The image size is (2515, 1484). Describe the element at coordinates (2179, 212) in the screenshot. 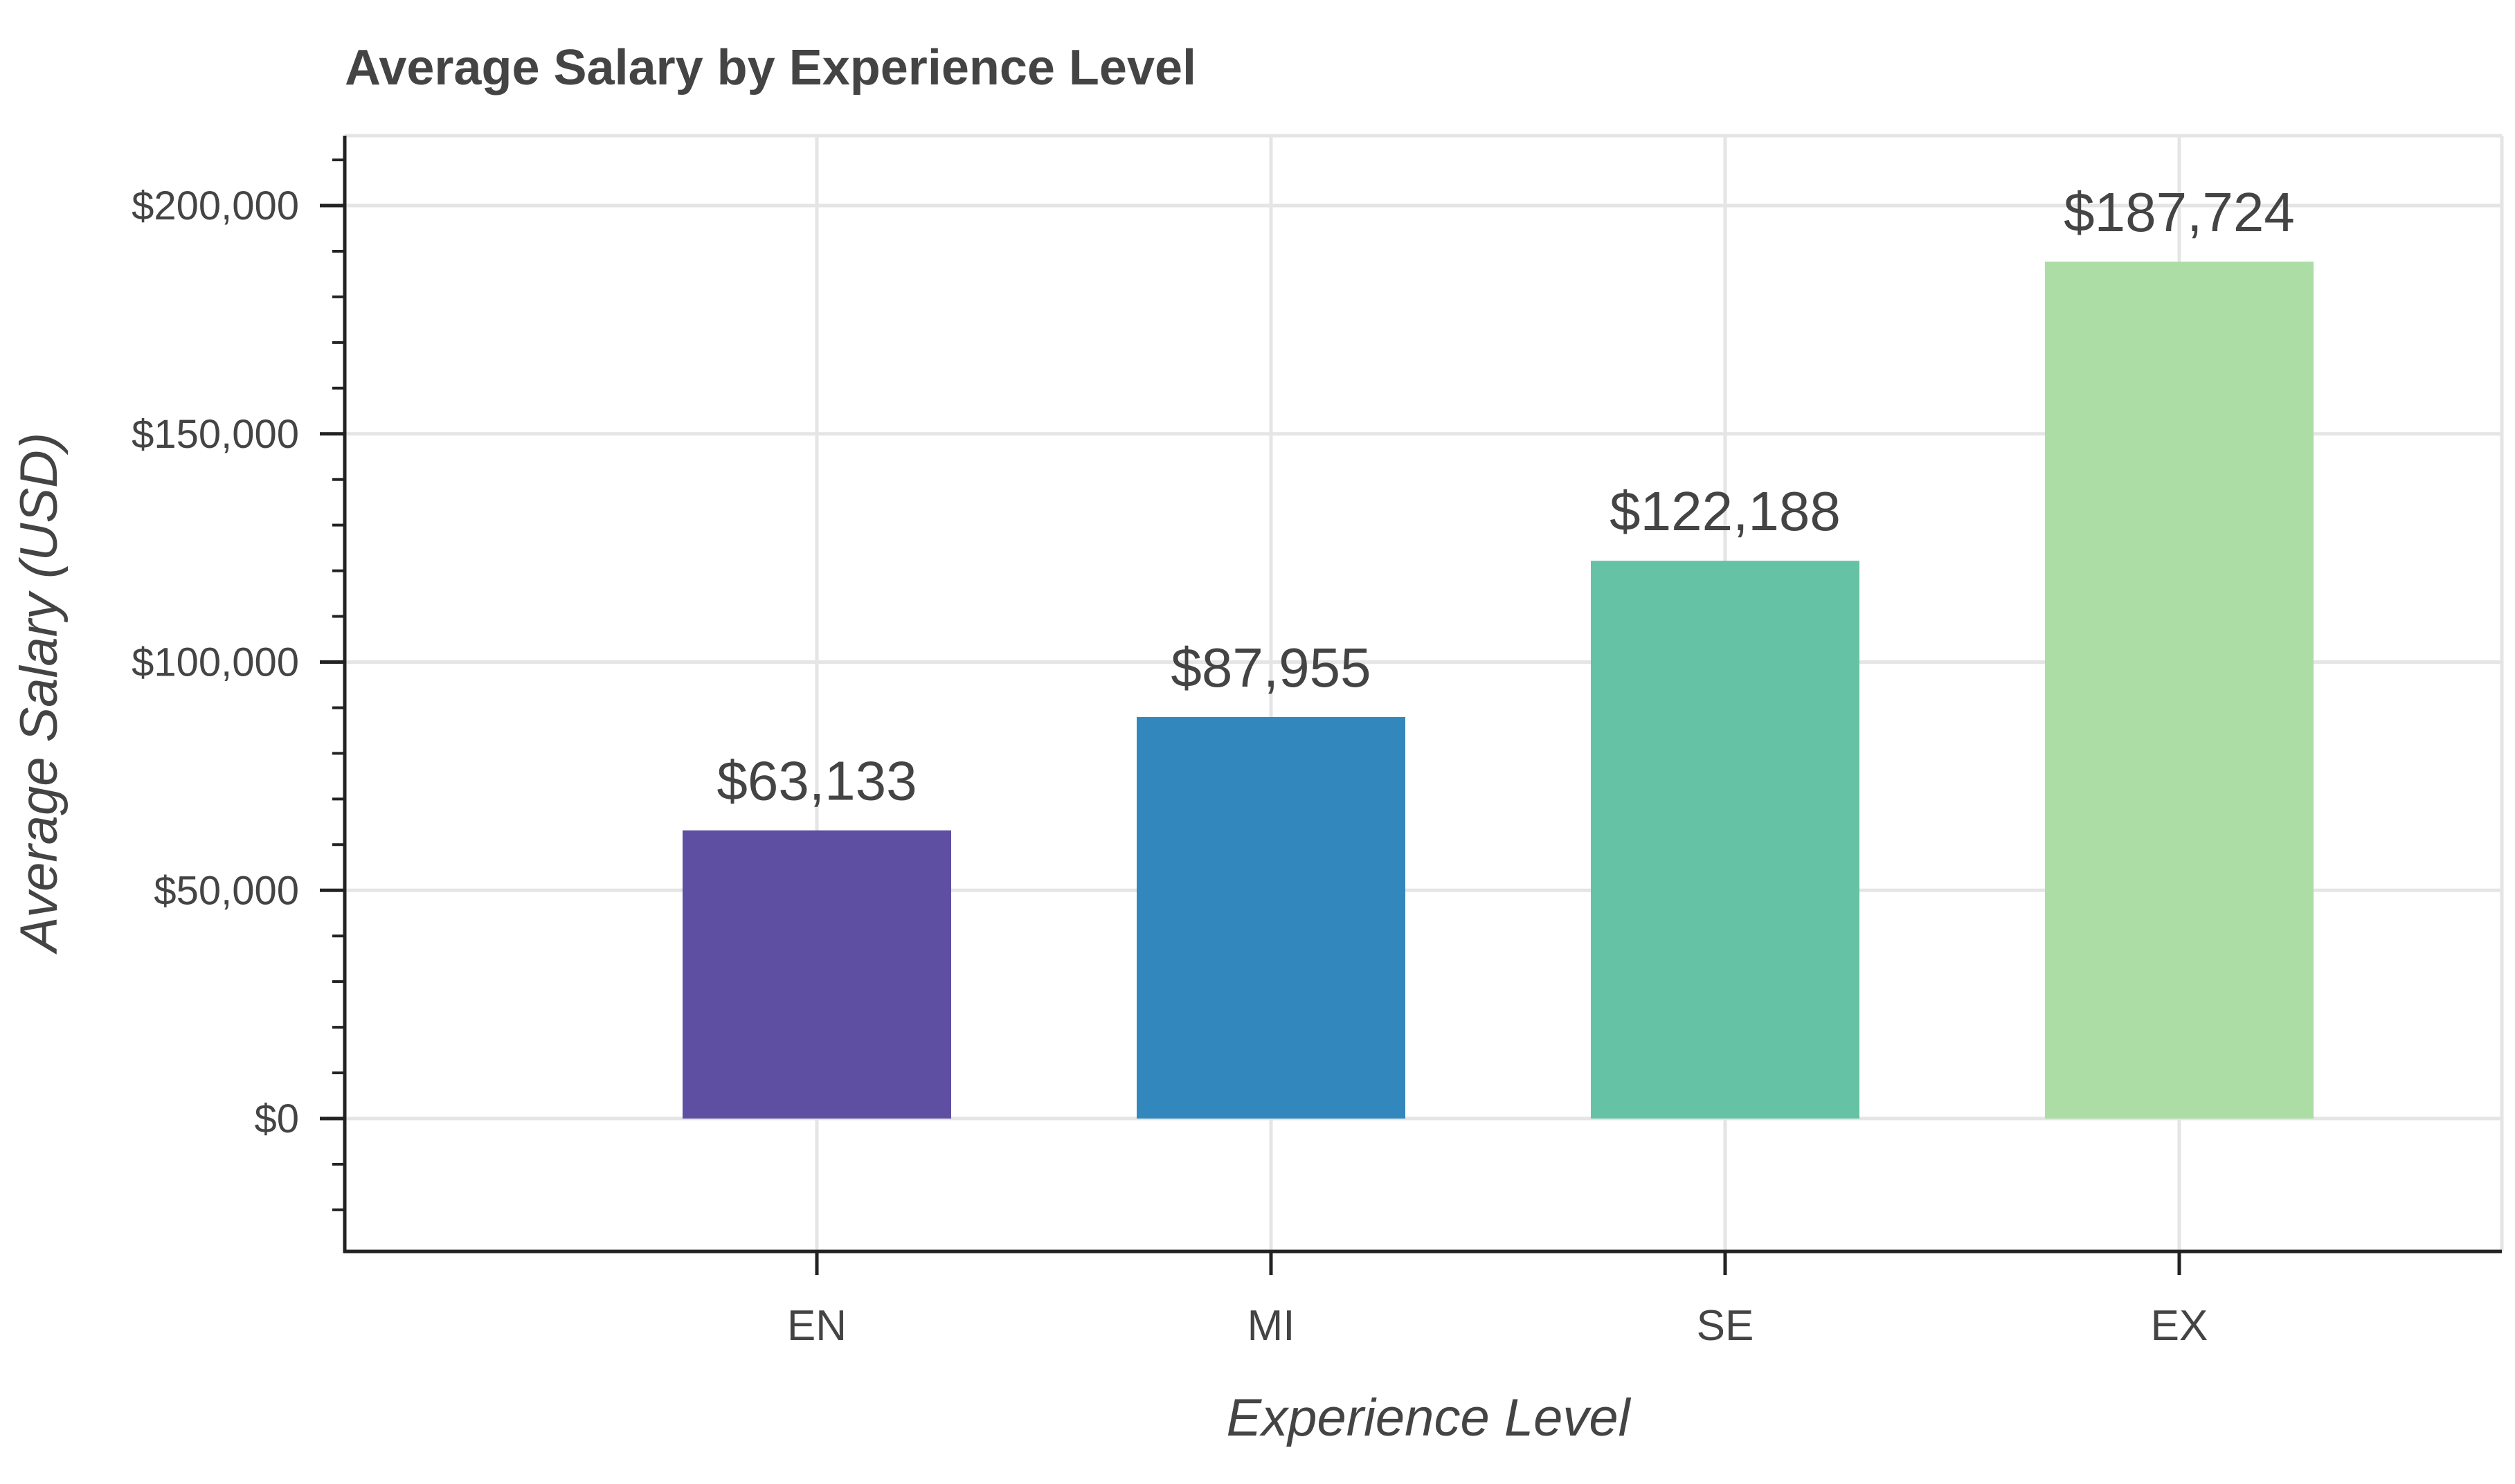

I see `bar-value-label: $187,724` at that location.